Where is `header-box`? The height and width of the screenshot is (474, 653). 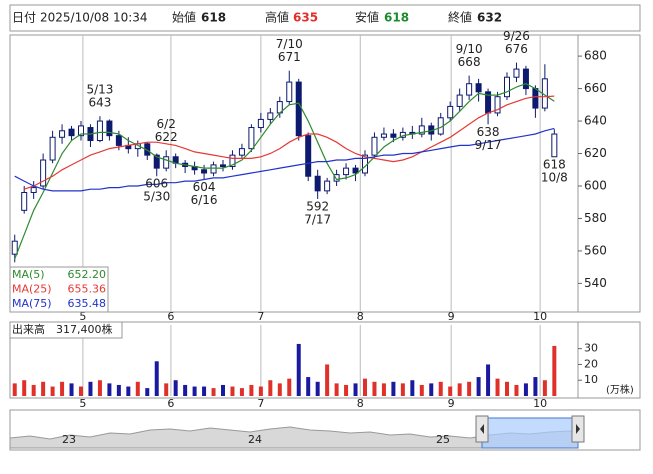
header-box is located at coordinates (325, 18).